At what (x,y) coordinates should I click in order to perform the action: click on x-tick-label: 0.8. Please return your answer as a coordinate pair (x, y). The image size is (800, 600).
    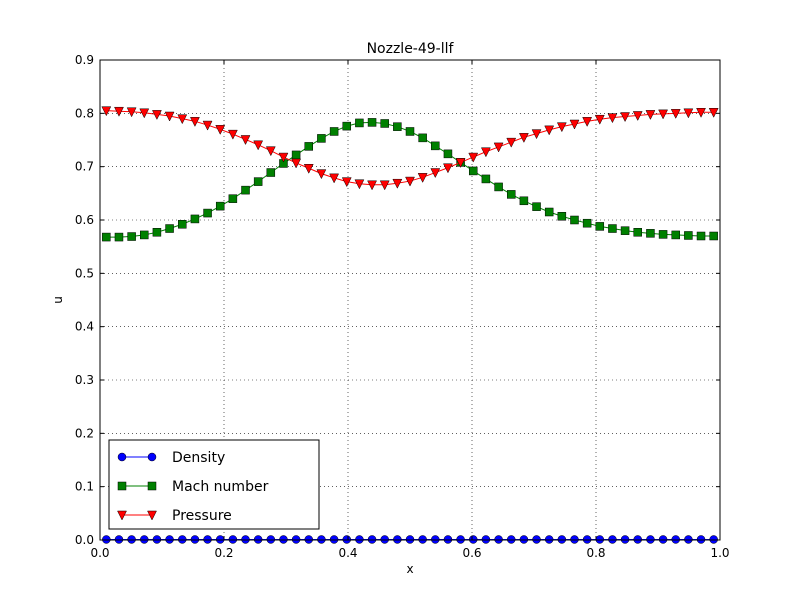
    Looking at the image, I should click on (595, 553).